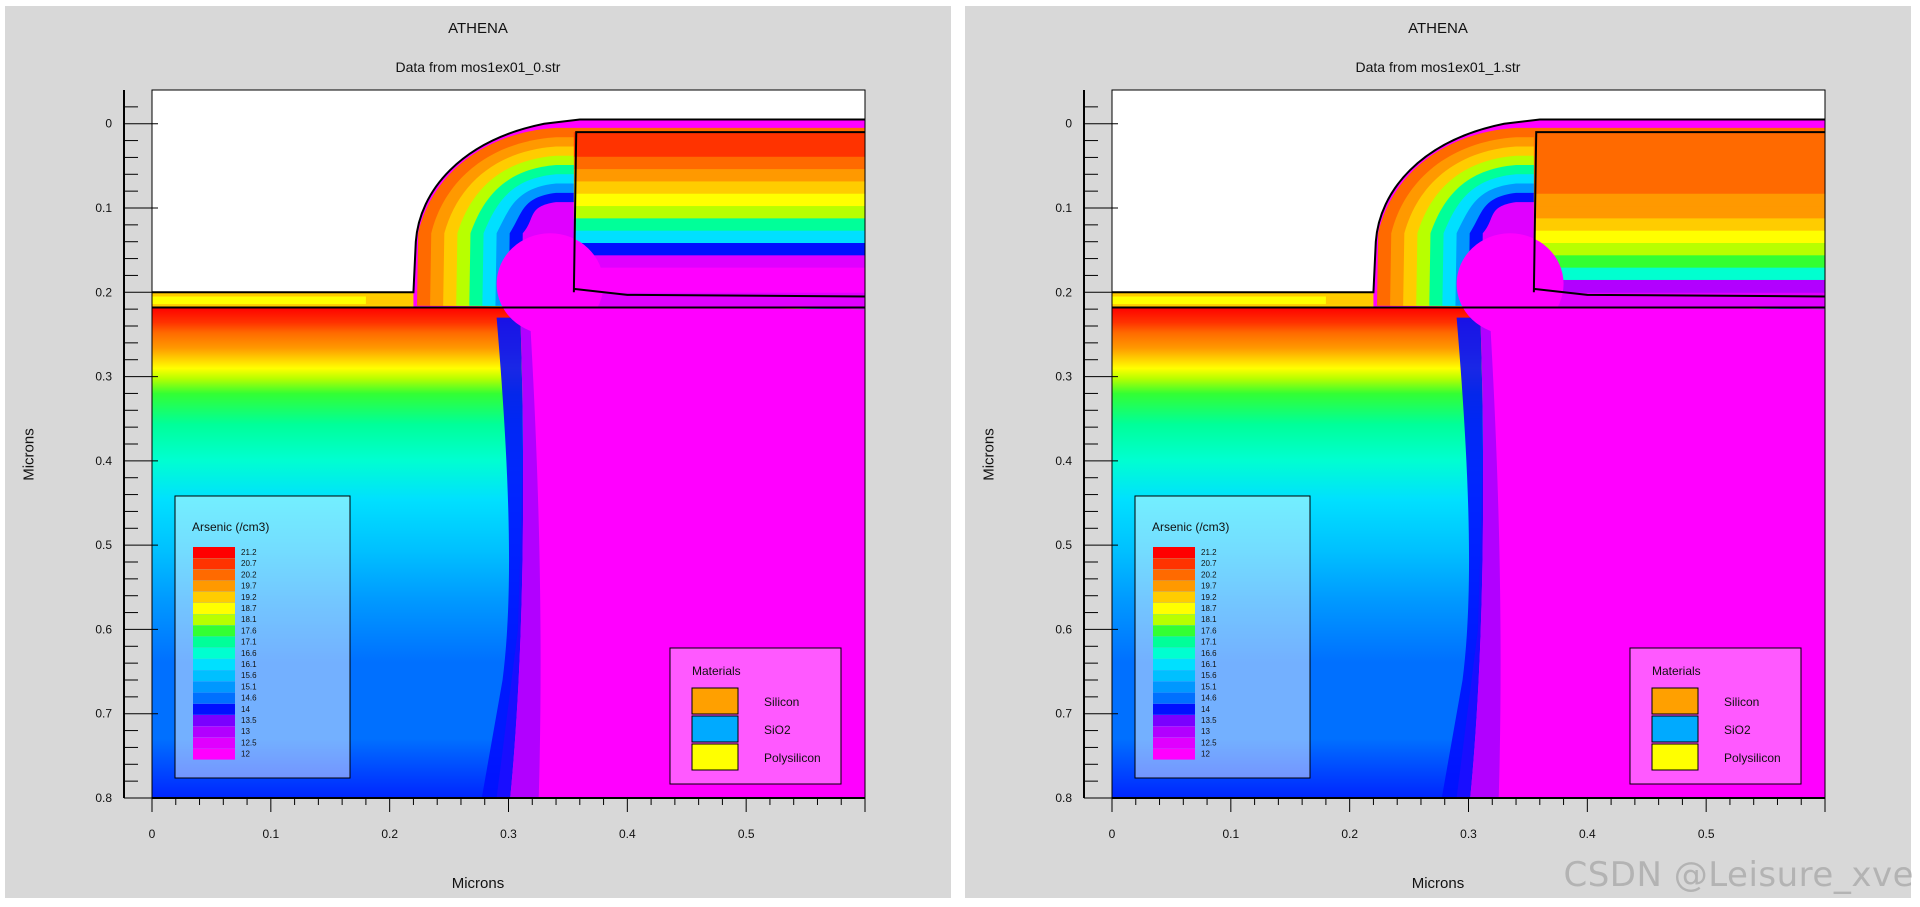 This screenshot has width=1920, height=907. Describe the element at coordinates (1219, 300) in the screenshot. I see `surface-layer` at that location.